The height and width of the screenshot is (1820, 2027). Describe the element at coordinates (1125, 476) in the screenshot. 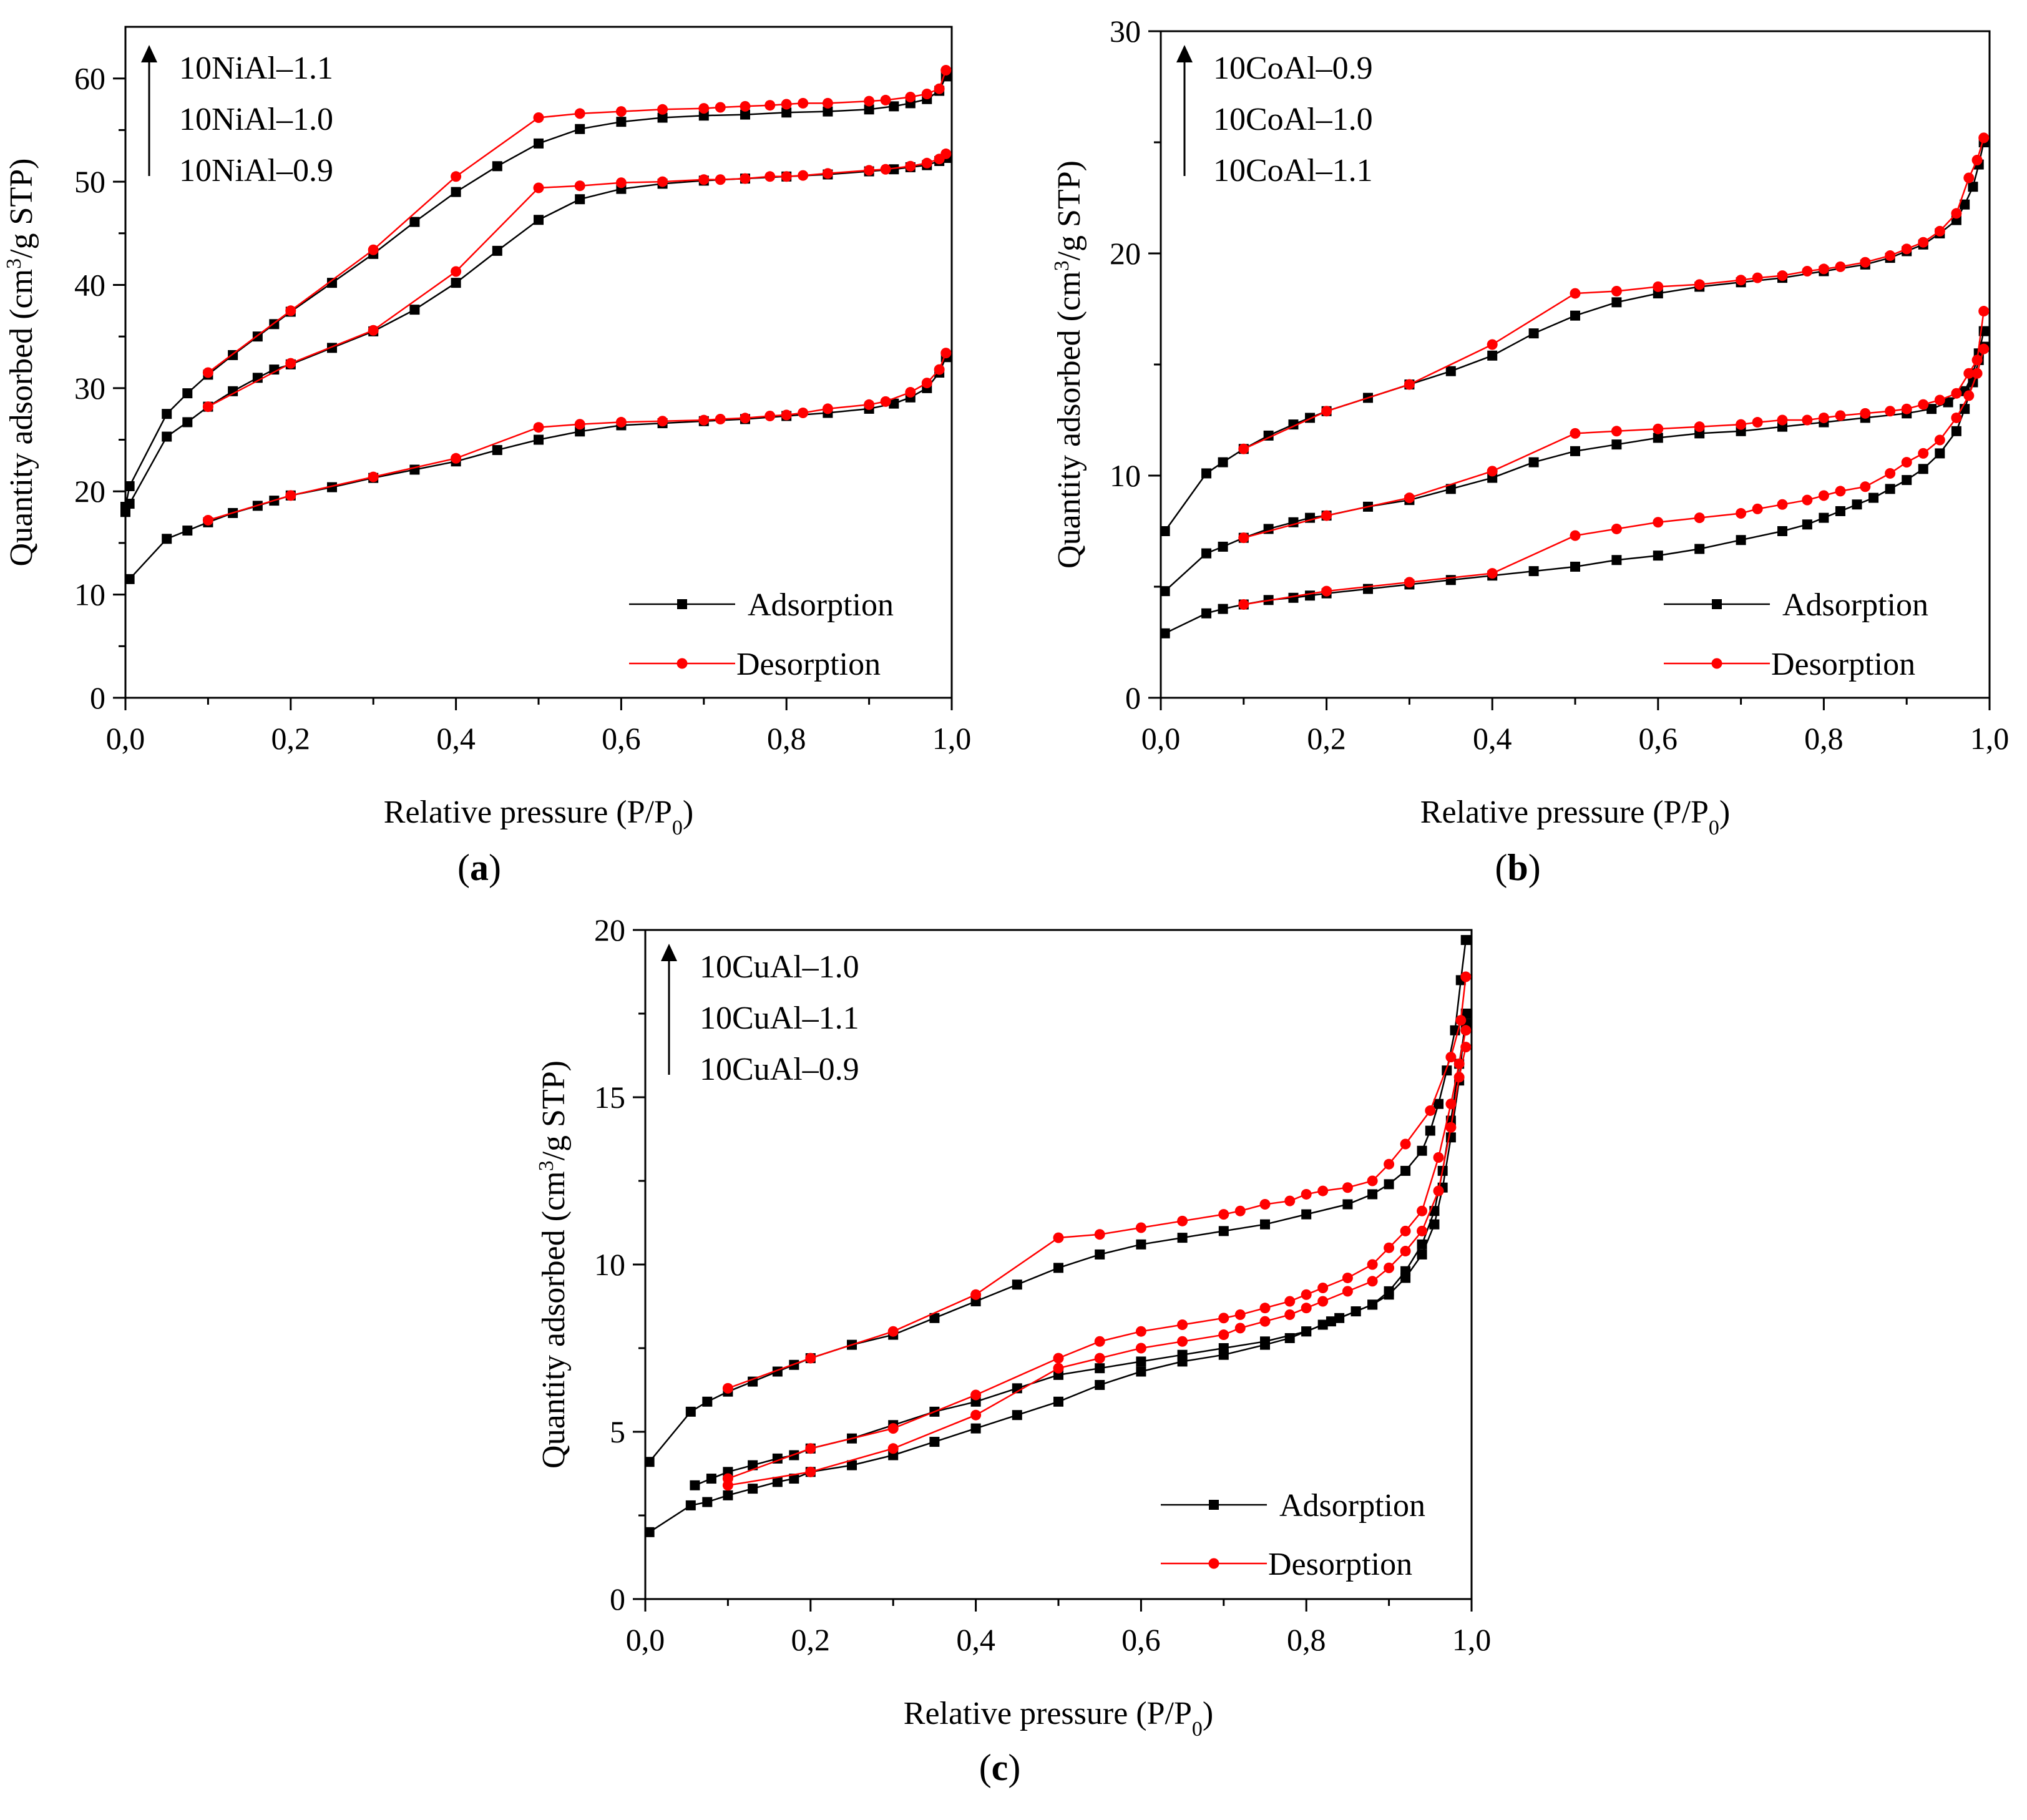

I see `y-tick-label: 10` at that location.